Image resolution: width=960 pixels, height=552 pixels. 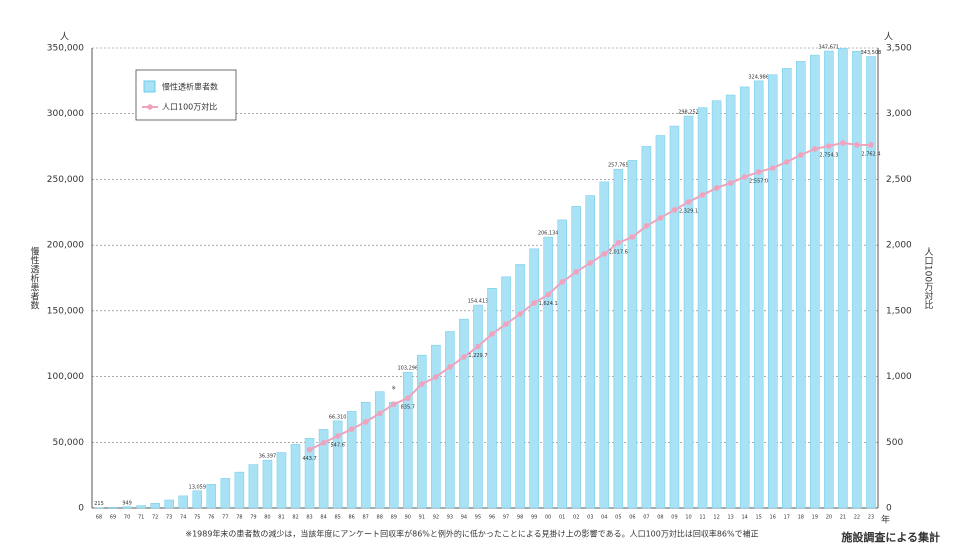 I want to click on bar-label: 324,986, so click(x=758, y=77).